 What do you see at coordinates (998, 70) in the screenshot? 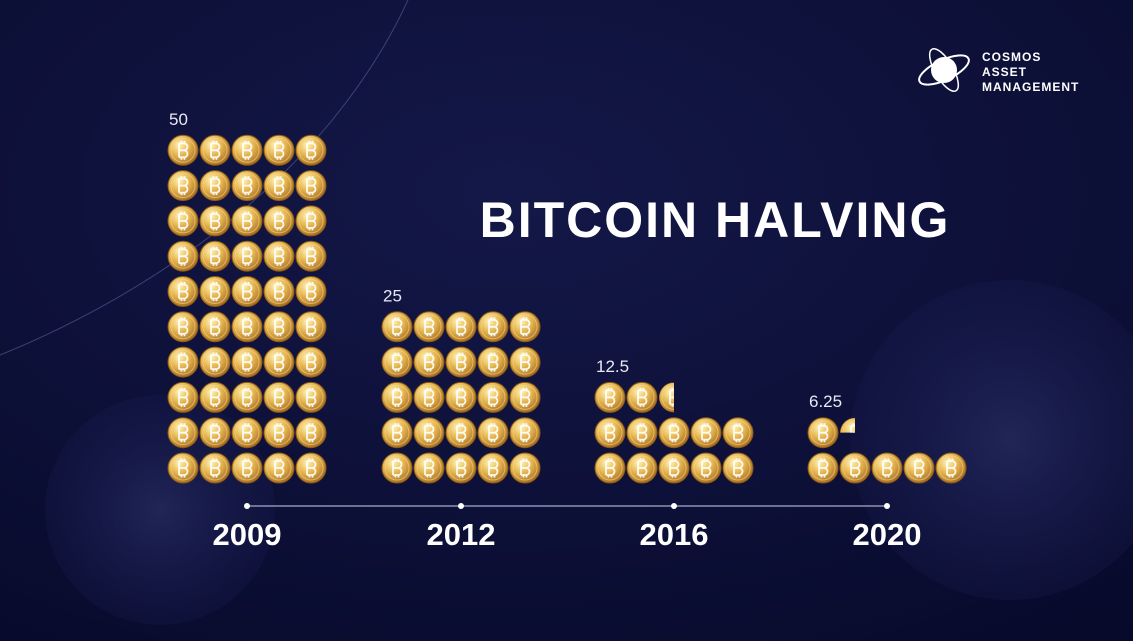
I see `logo: COSMOS ASSET MANAGEMENT` at bounding box center [998, 70].